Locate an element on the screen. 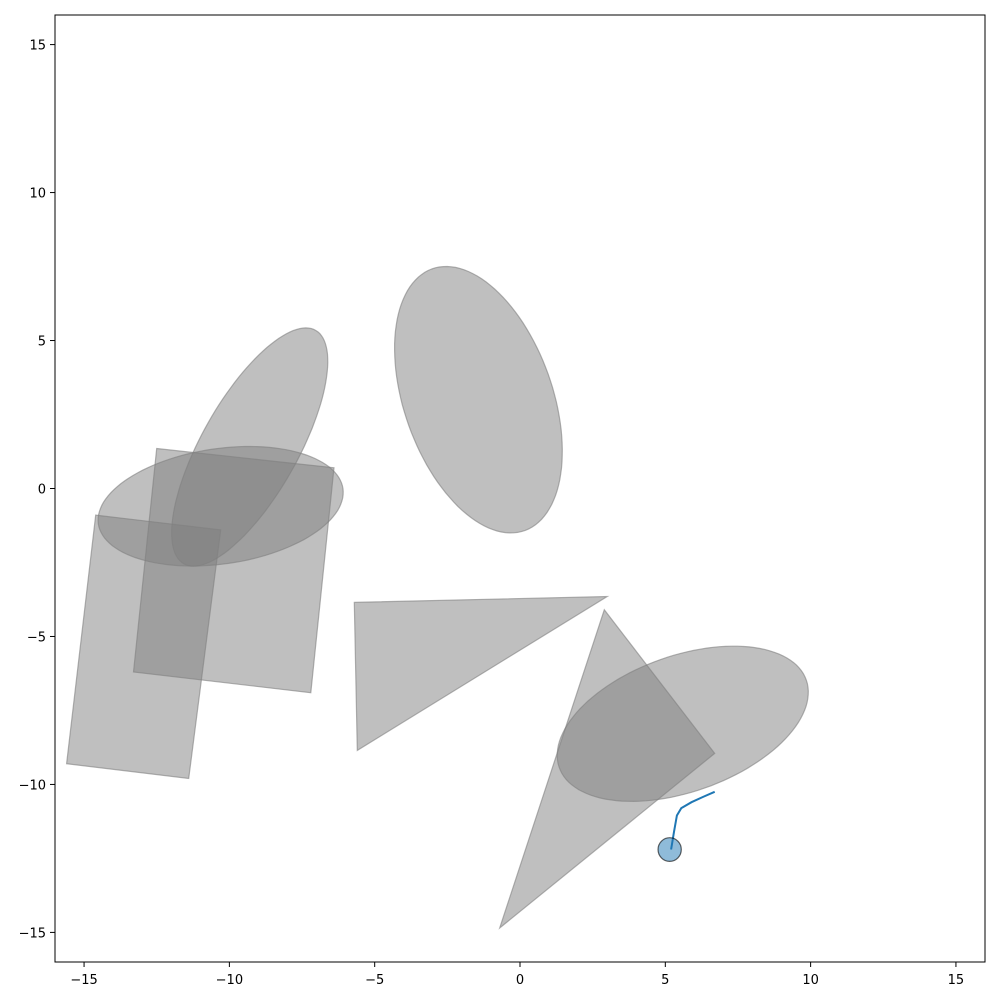 Image resolution: width=1000 pixels, height=1000 pixels. y-tick-label: 5 is located at coordinates (42, 342).